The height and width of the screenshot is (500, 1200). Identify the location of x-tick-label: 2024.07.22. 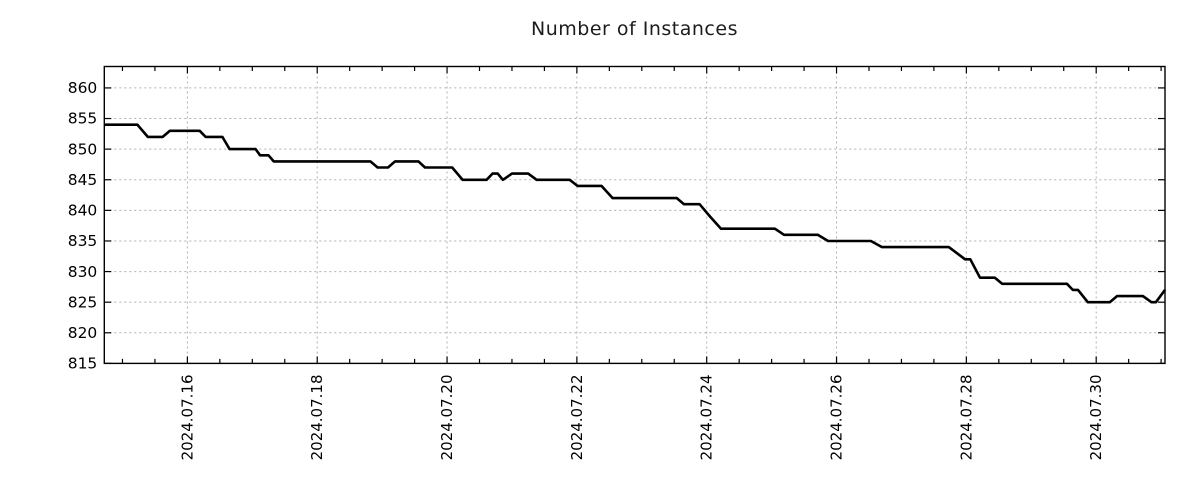
(577, 418).